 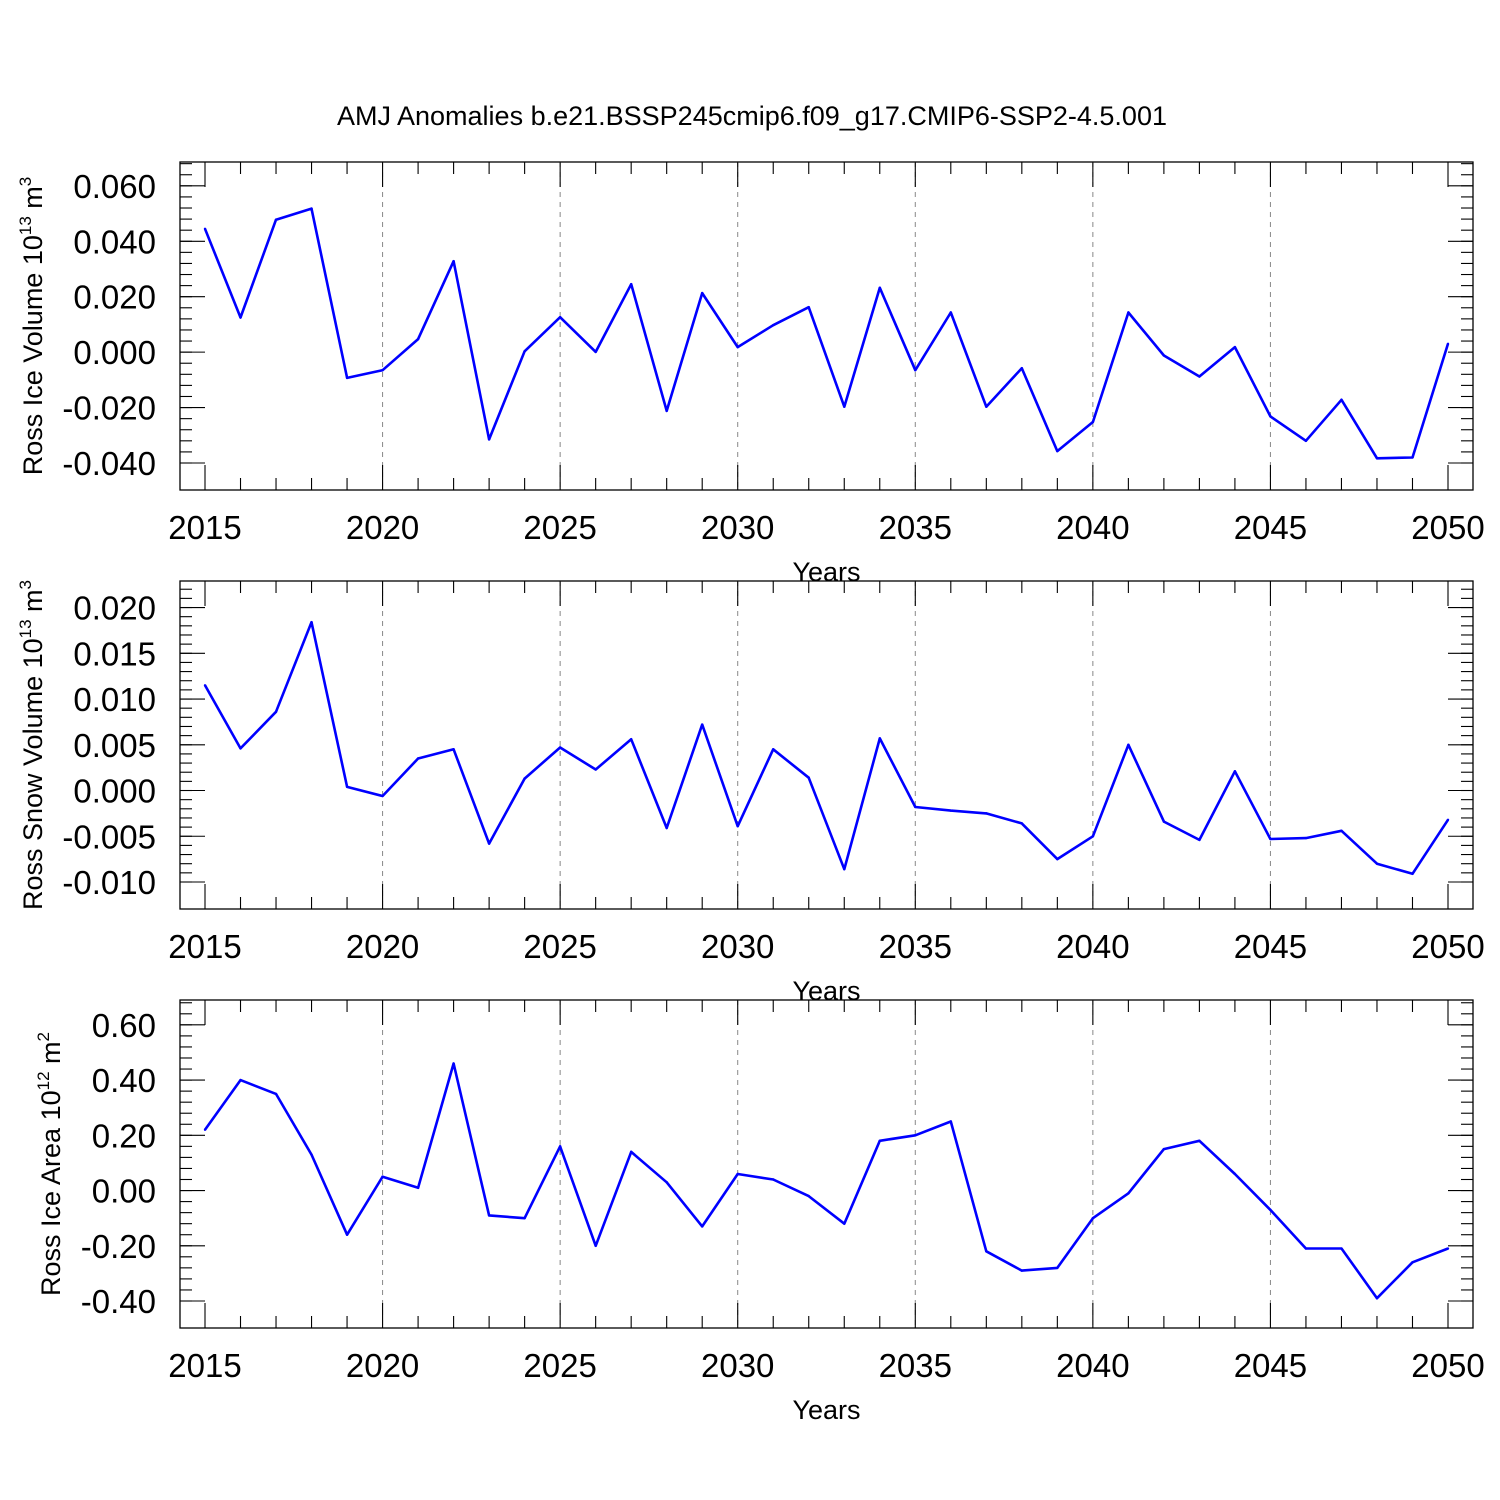 What do you see at coordinates (114, 699) in the screenshot?
I see `y-tick-label: 0.010` at bounding box center [114, 699].